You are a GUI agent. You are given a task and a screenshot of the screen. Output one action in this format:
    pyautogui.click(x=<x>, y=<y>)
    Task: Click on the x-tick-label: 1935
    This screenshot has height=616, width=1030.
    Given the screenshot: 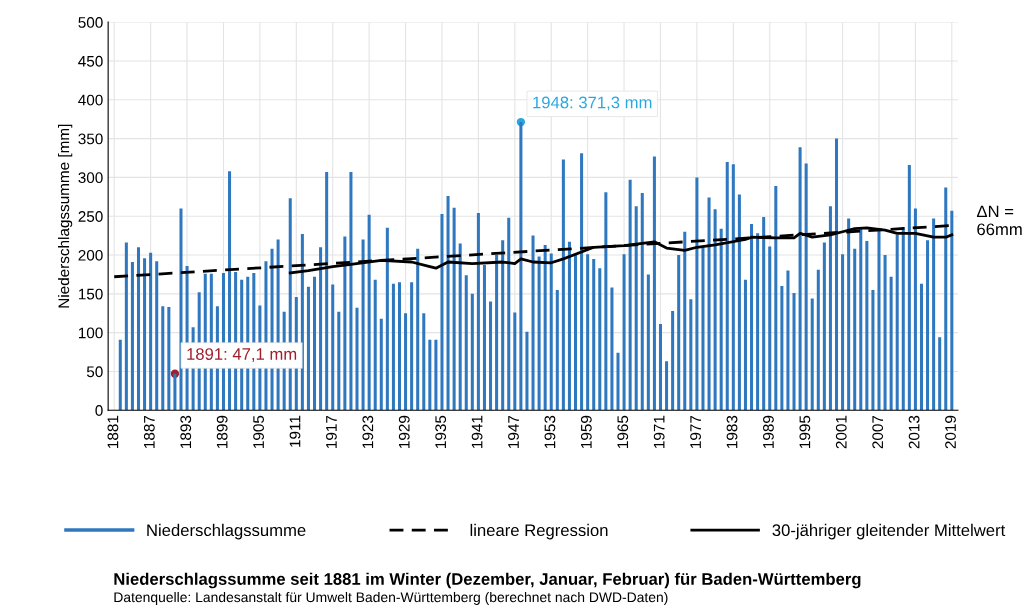 What is the action you would take?
    pyautogui.click(x=441, y=431)
    